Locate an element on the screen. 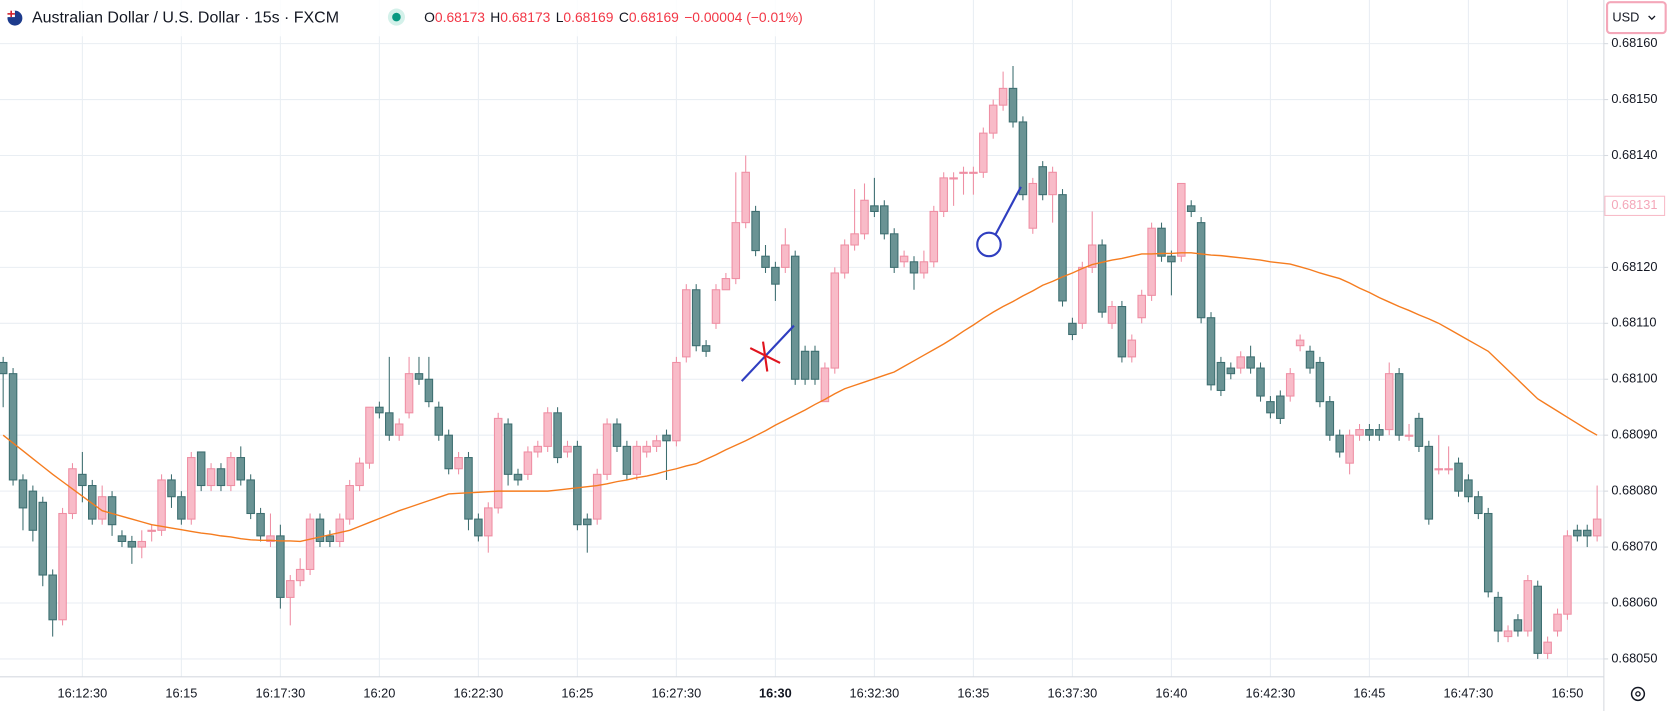  currency-button: USD is located at coordinates (1636, 18).